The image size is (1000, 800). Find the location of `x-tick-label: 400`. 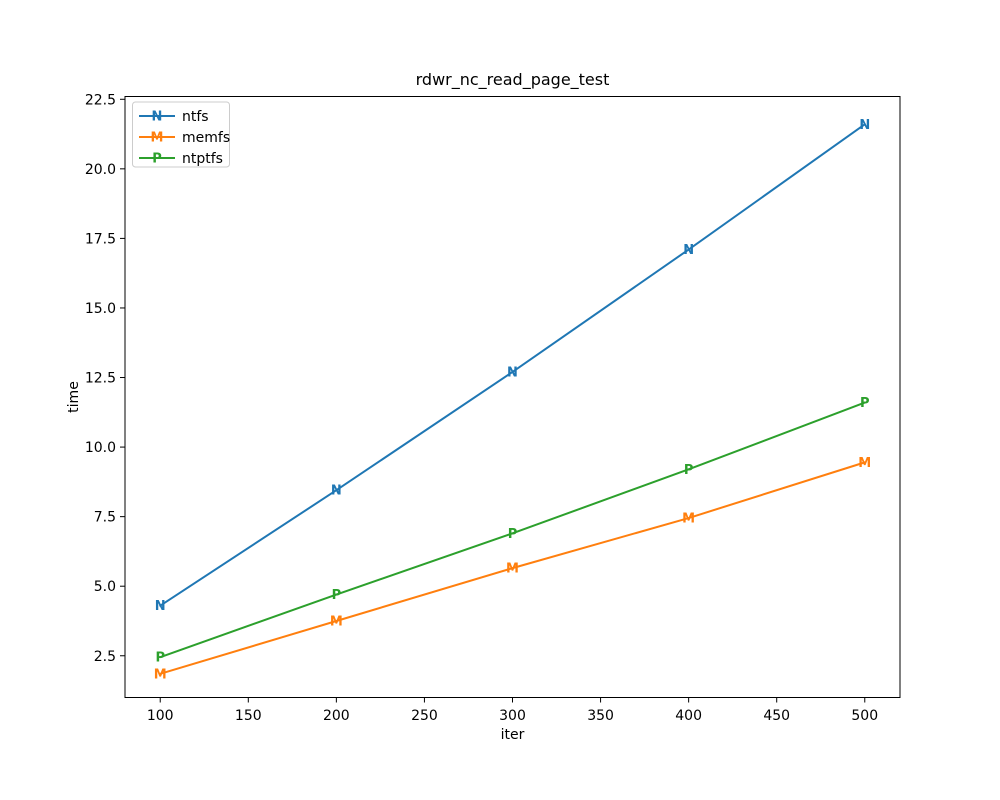

x-tick-label: 400 is located at coordinates (688, 716).